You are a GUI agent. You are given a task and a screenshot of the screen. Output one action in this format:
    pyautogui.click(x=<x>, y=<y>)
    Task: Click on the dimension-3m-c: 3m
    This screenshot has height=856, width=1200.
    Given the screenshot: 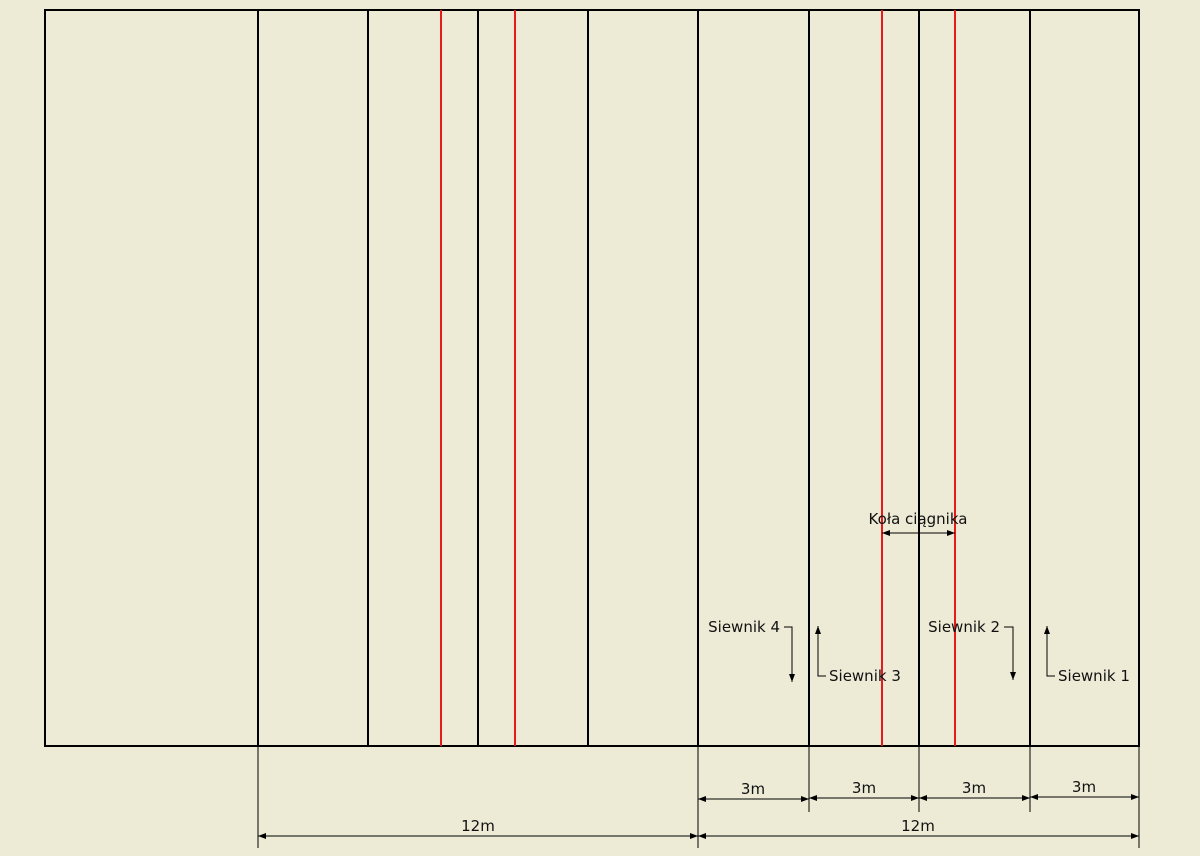 What is the action you would take?
    pyautogui.click(x=974, y=790)
    